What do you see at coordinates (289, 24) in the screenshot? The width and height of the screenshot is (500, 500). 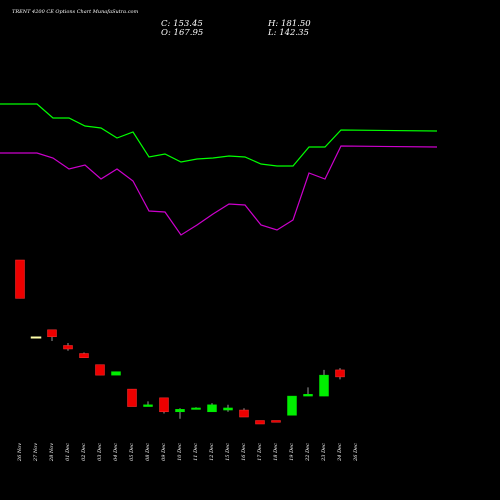 I see `high-value: H: 181.50` at bounding box center [289, 24].